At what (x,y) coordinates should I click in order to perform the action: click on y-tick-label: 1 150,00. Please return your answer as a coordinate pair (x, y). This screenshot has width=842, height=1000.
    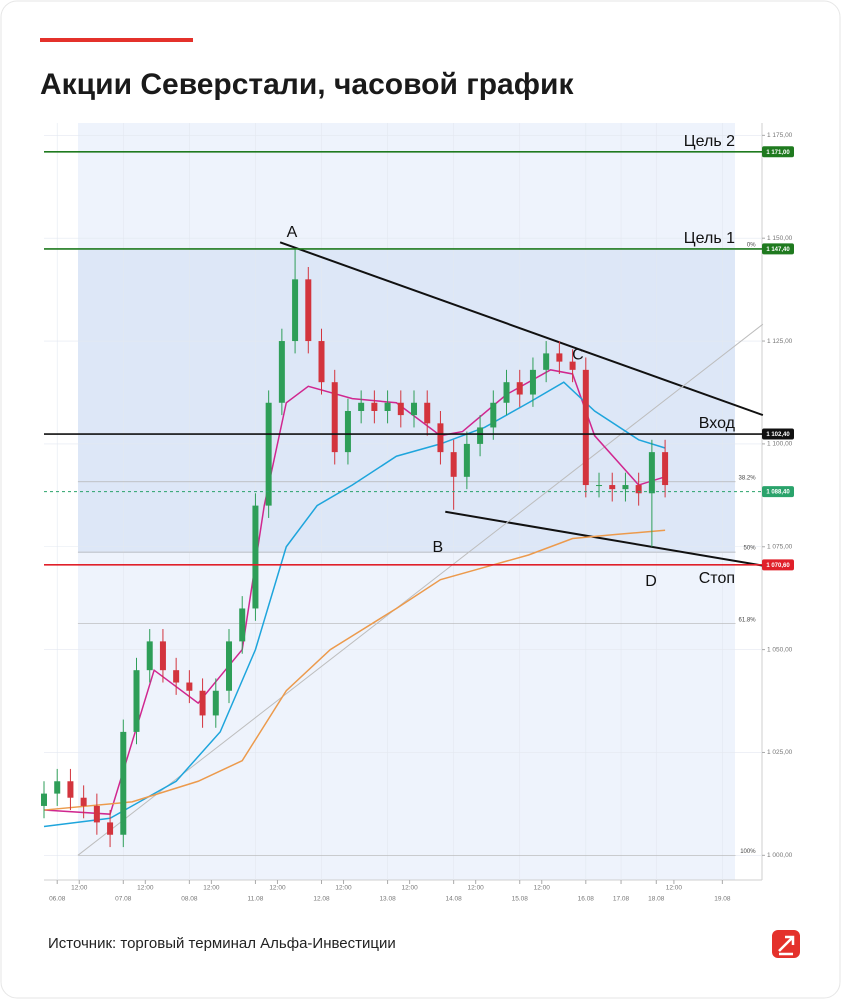
    Looking at the image, I should click on (780, 238).